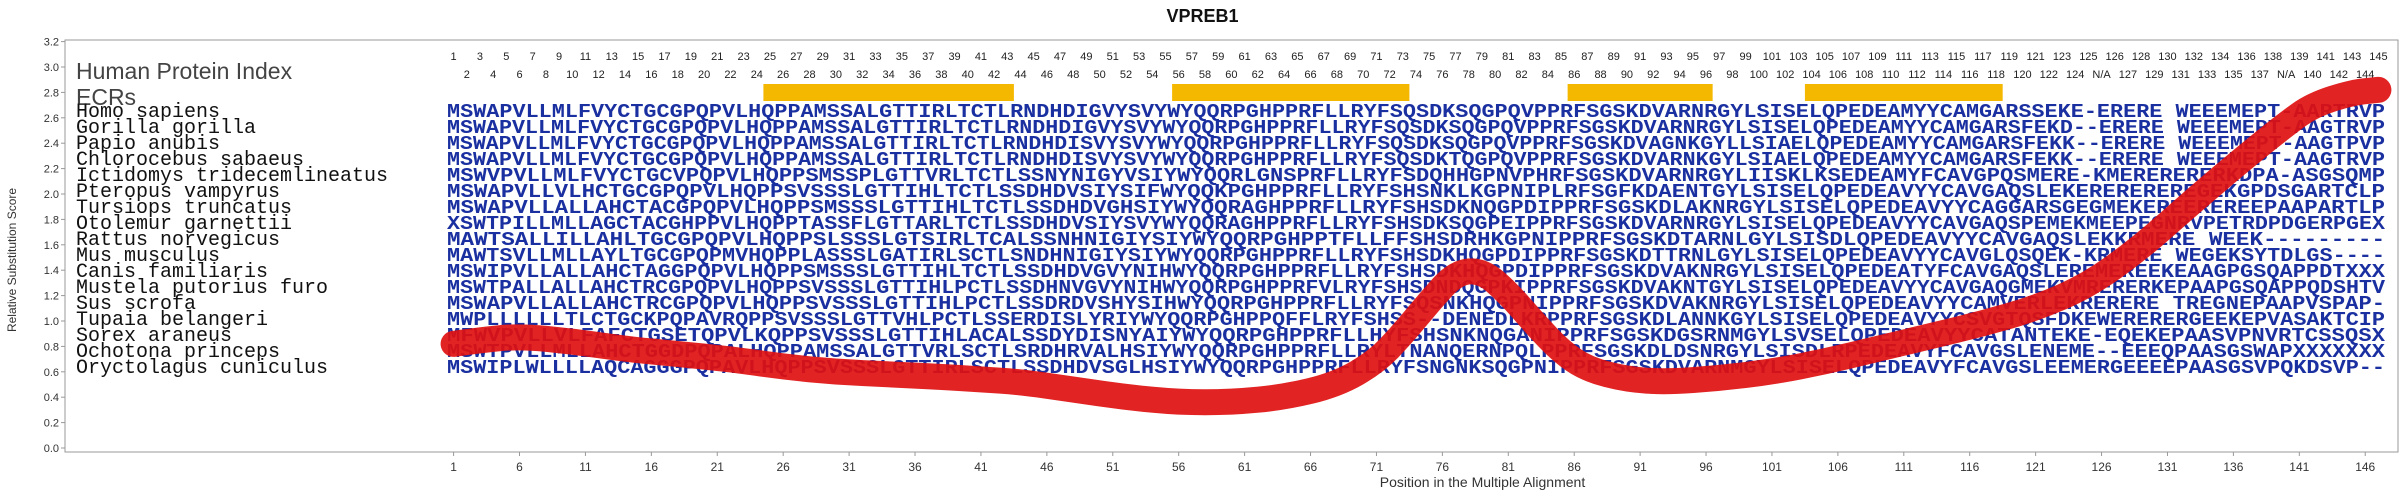 The image size is (2405, 500). What do you see at coordinates (51, 322) in the screenshot?
I see `y-tick-label: 1.0` at bounding box center [51, 322].